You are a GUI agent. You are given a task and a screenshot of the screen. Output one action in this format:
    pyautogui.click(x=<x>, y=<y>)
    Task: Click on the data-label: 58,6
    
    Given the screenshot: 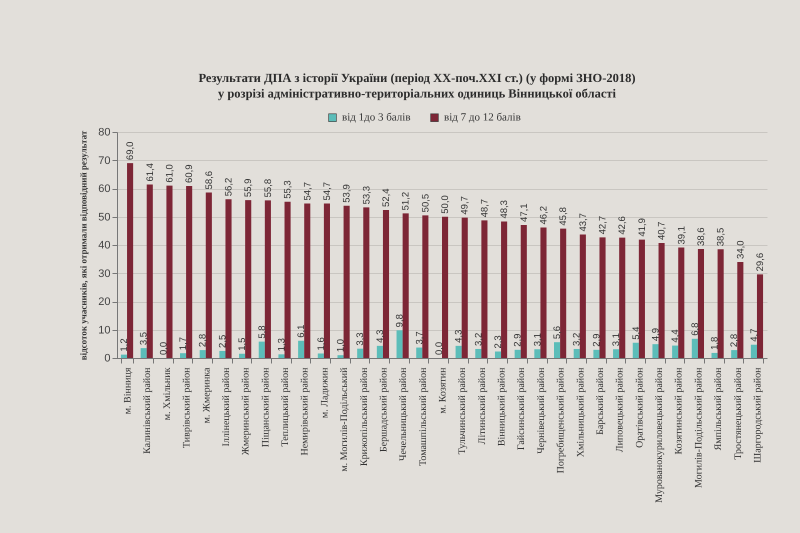 What is the action you would take?
    pyautogui.click(x=209, y=180)
    